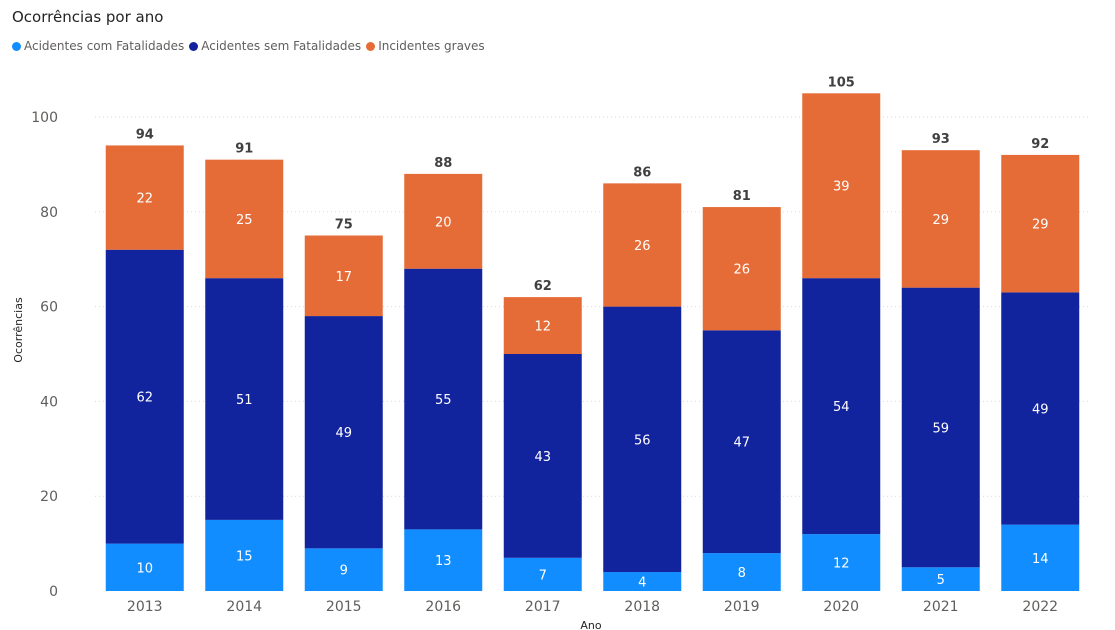 The width and height of the screenshot is (1115, 630). What do you see at coordinates (642, 172) in the screenshot?
I see `total-label: 86` at bounding box center [642, 172].